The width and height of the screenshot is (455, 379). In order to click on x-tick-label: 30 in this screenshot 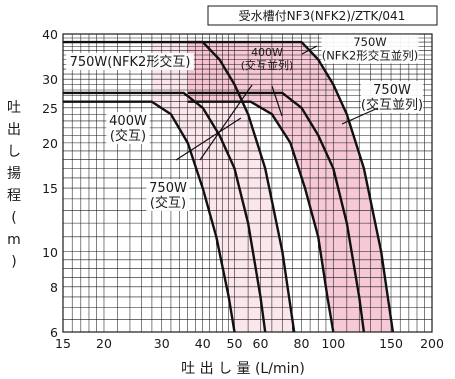, I will do `click(162, 343)`.